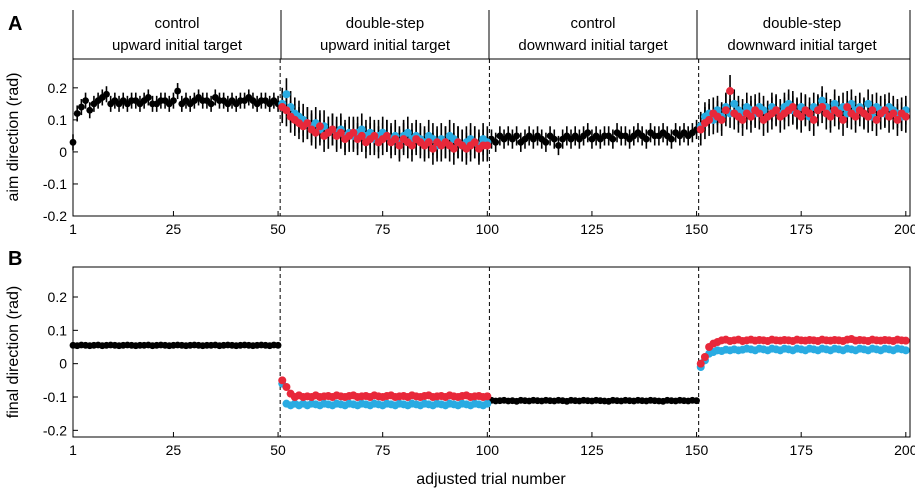 The height and width of the screenshot is (495, 915). I want to click on condition-4-line1: double-step, so click(802, 23).